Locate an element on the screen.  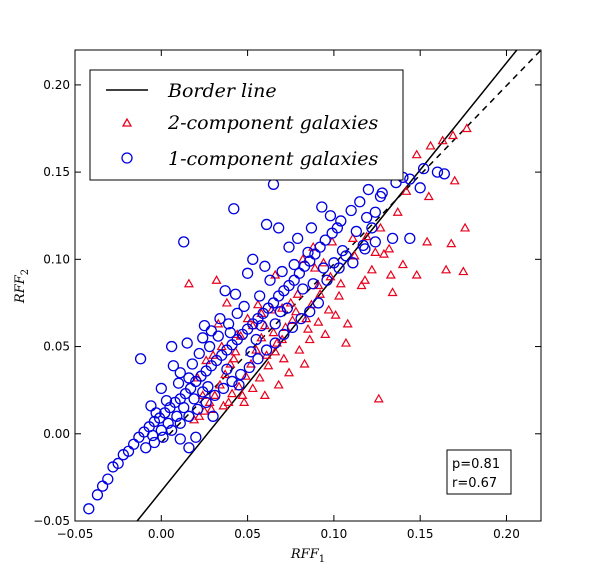
stats-box: p=0.81 r=0.67 is located at coordinates (479, 472).